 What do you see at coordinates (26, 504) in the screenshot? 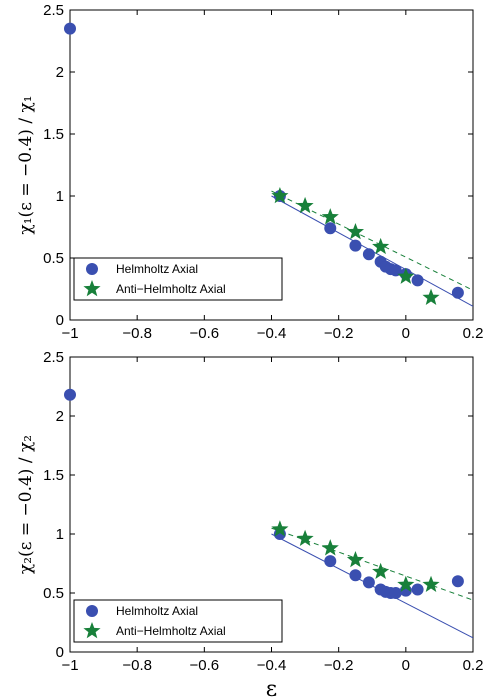
I see `y-axis-label: χ₂(ε = −0.4) / χ₂` at bounding box center [26, 504].